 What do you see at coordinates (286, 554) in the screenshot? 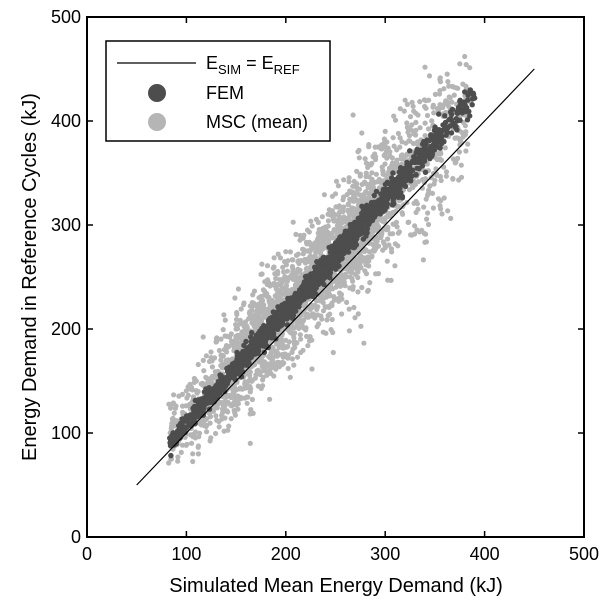
I see `x-tick-label: 200` at bounding box center [286, 554].